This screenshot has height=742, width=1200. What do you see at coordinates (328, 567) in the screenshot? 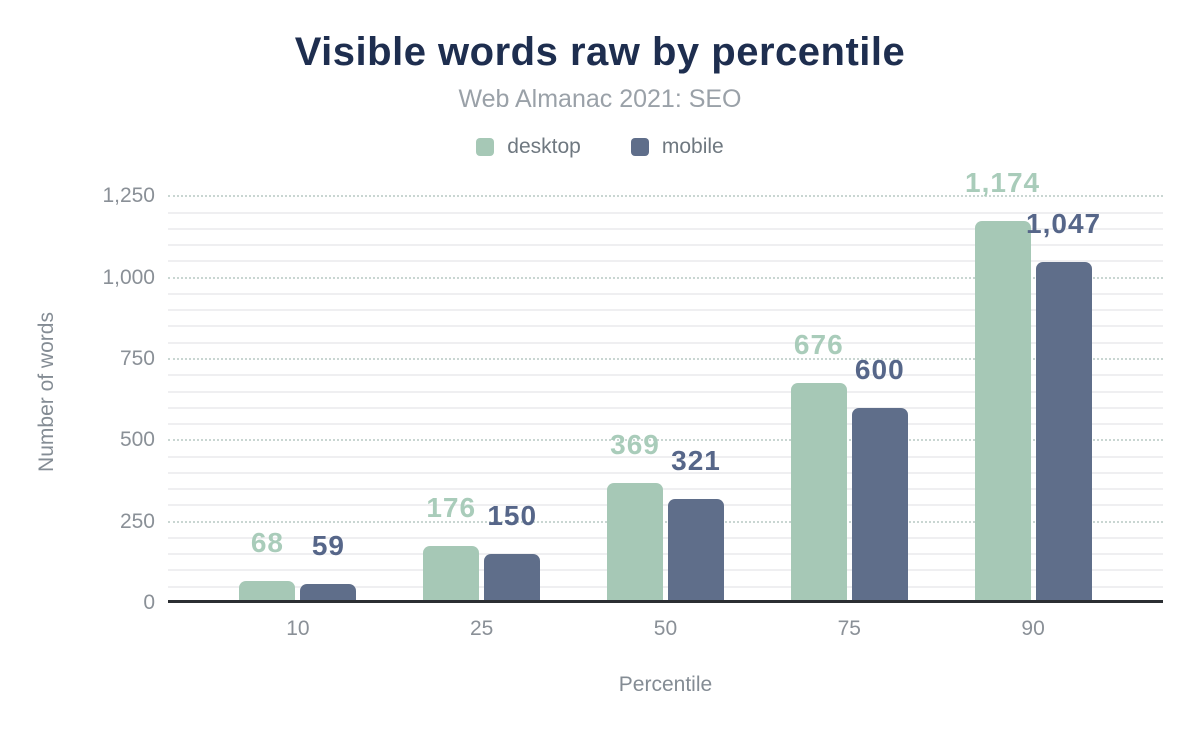
I see `bar-mobile-p10: 59` at bounding box center [328, 567].